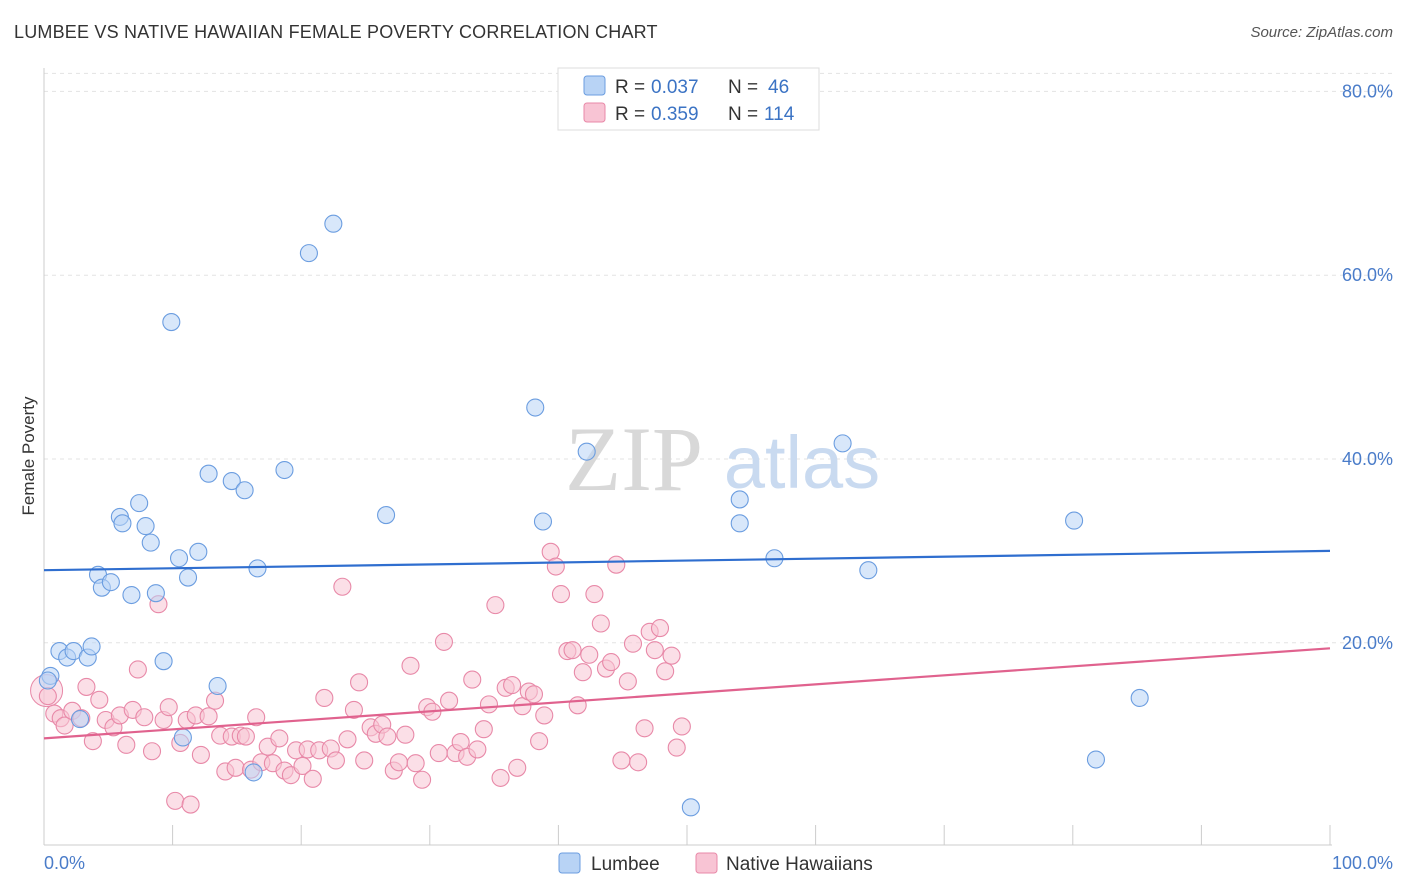 The width and height of the screenshot is (1406, 892). I want to click on y-tick-labels: 20.0% 40.0% 60.0% 80.0%, so click(1367, 366).